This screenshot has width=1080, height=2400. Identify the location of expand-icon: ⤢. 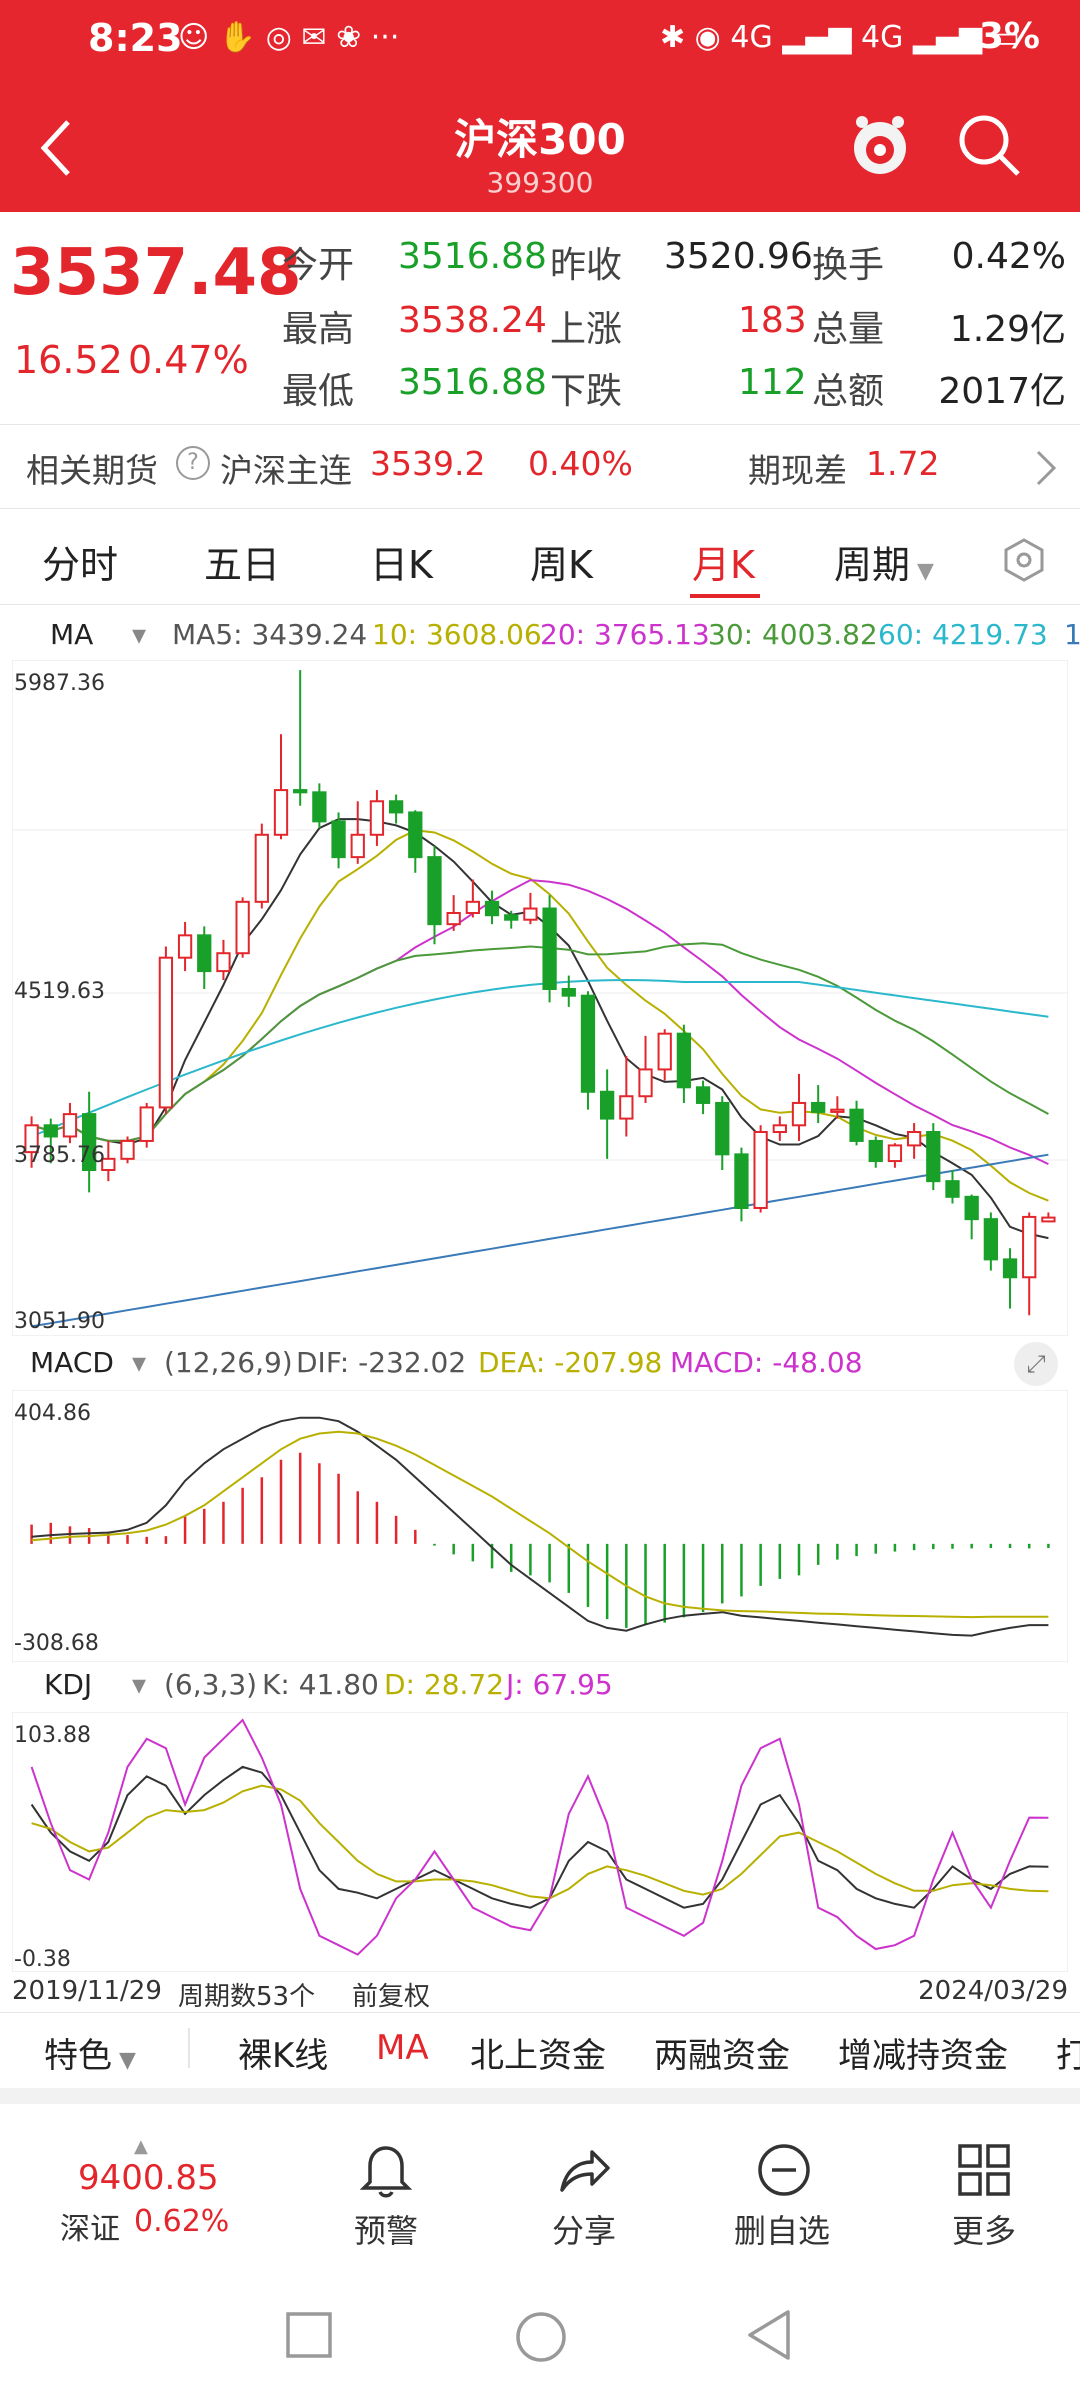
(1036, 1364).